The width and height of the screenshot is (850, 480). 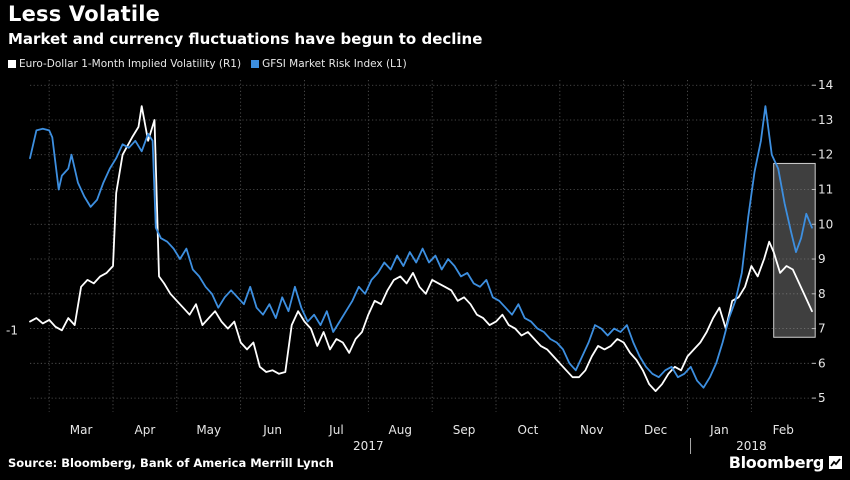 What do you see at coordinates (84, 14) in the screenshot?
I see `page-title: Less Volatile` at bounding box center [84, 14].